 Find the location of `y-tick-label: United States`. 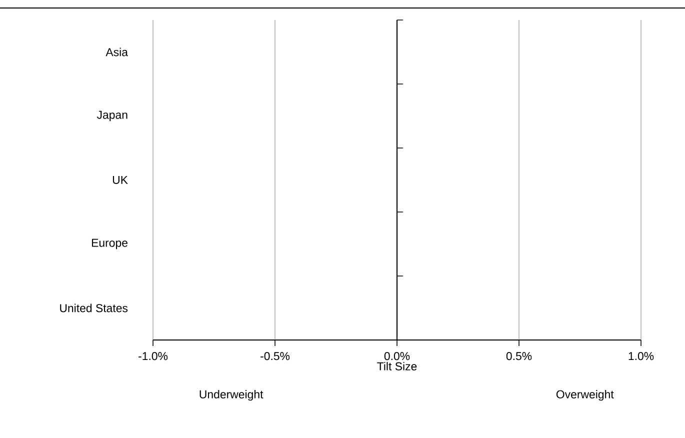

y-tick-label: United States is located at coordinates (94, 308).